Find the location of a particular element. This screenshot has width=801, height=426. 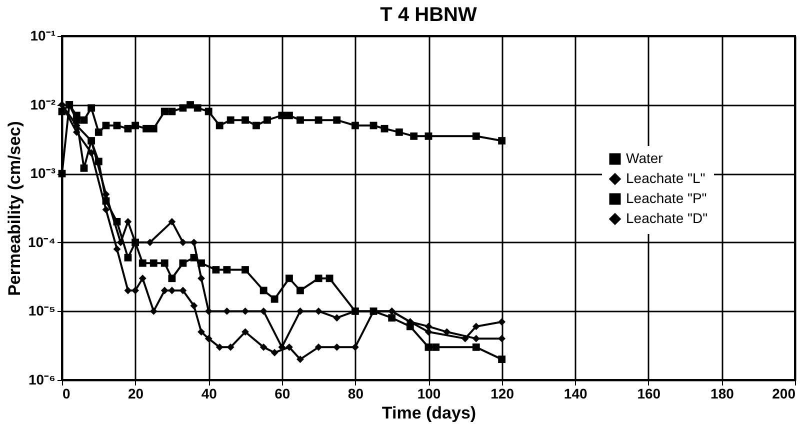

x-tick-label: 140 is located at coordinates (576, 394).